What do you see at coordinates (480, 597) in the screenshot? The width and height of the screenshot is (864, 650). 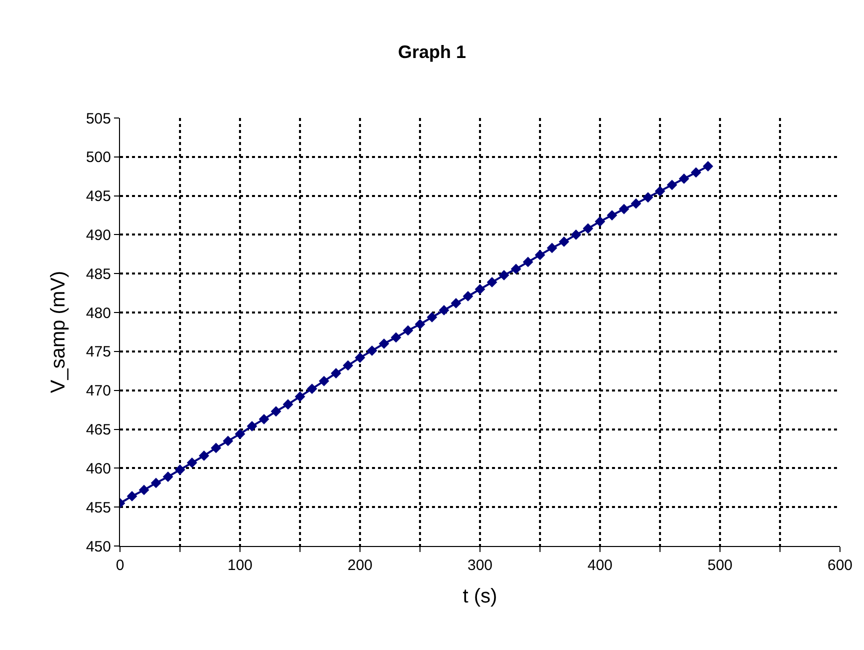 I see `x-axis-title: t (s)` at bounding box center [480, 597].